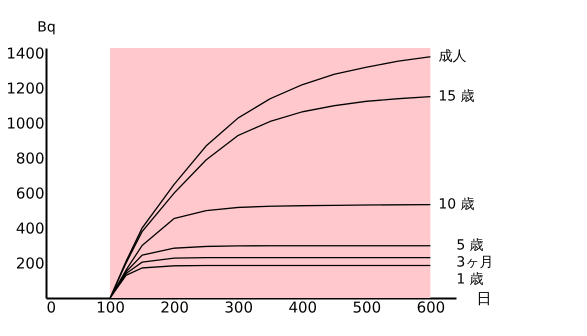 The width and height of the screenshot is (587, 336). I want to click on x-tick-label: 200, so click(174, 307).